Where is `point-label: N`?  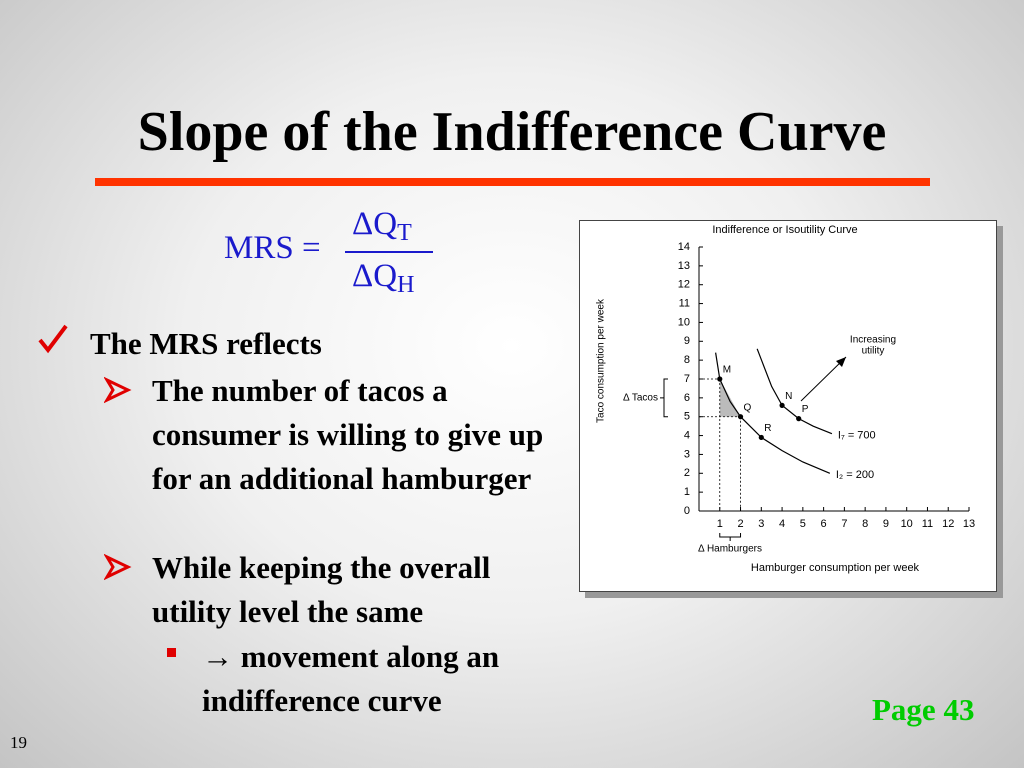
point-label: N is located at coordinates (788, 396).